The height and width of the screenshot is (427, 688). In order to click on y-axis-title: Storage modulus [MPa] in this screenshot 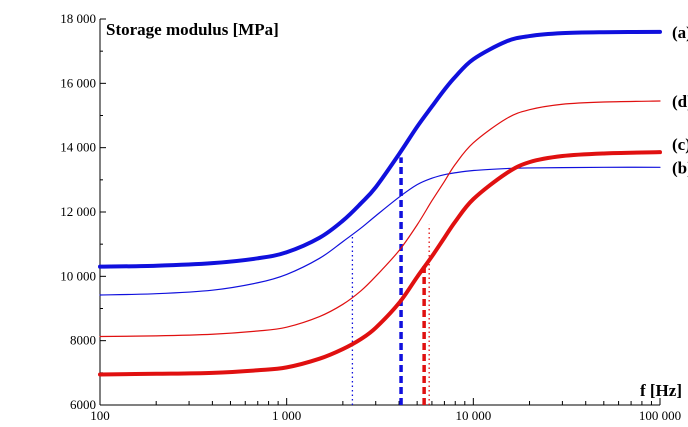, I will do `click(192, 29)`.